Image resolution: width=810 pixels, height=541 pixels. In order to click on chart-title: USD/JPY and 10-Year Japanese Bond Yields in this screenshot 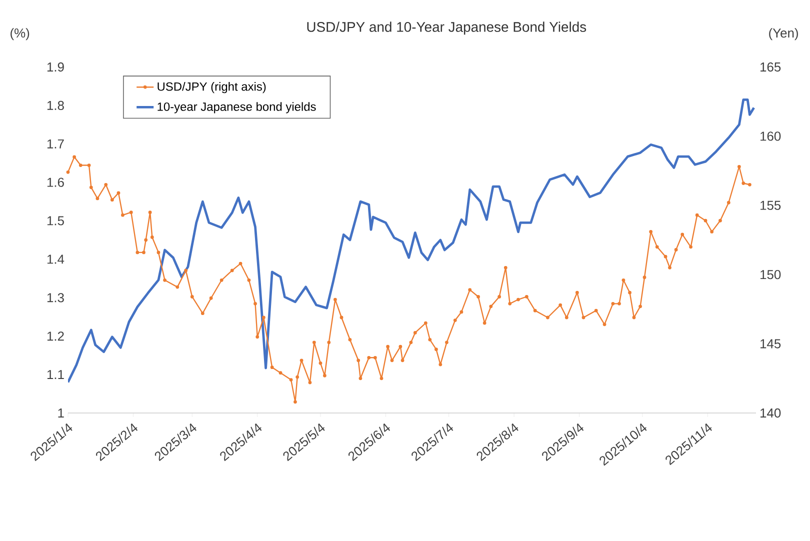, I will do `click(446, 28)`.